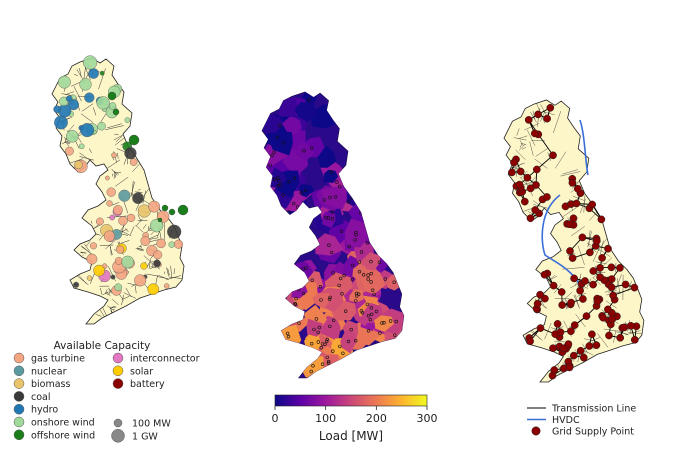 Image resolution: width=700 pixels, height=450 pixels. Describe the element at coordinates (61, 122) in the screenshot. I see `hydro-marker` at that location.